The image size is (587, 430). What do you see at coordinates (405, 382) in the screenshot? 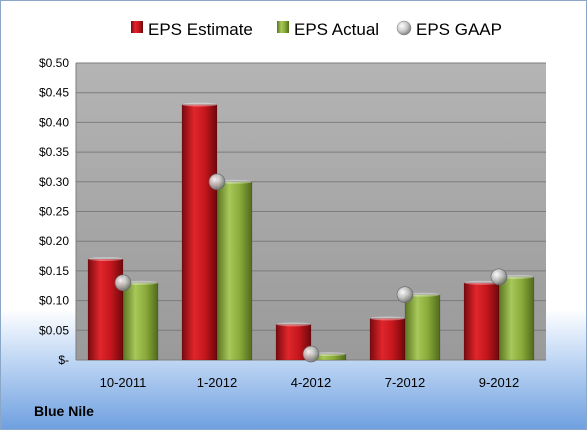
I see `x-tick-label: 7-2012` at bounding box center [405, 382].